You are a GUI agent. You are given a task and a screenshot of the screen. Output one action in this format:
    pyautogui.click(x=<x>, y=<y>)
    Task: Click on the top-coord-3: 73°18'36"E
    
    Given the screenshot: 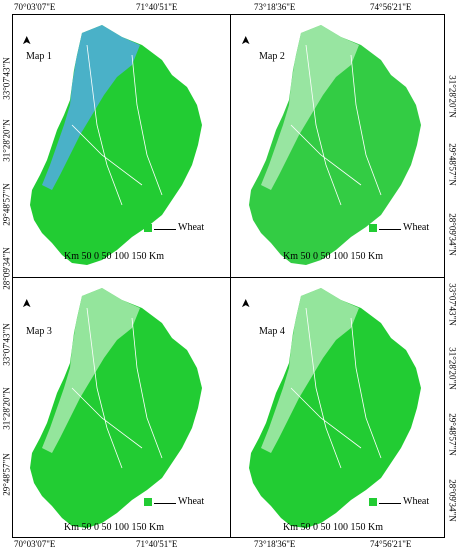 What is the action you would take?
    pyautogui.click(x=275, y=7)
    